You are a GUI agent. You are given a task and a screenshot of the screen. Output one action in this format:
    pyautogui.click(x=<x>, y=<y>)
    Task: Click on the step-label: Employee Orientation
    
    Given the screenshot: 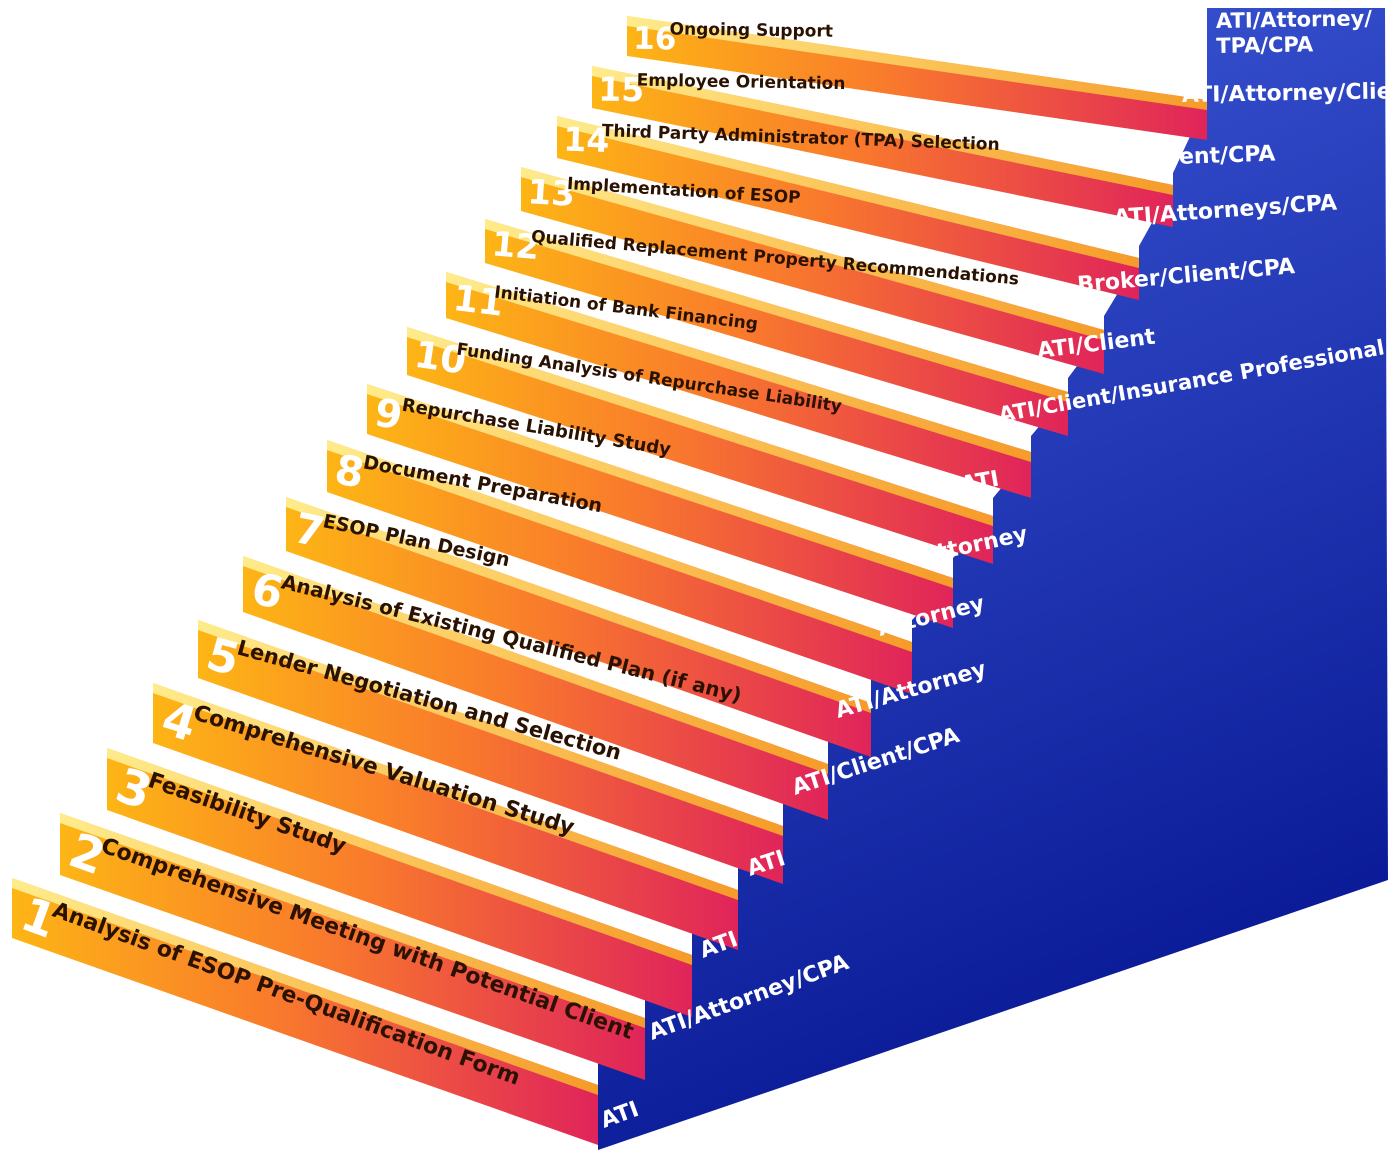 What is the action you would take?
    pyautogui.click(x=741, y=83)
    